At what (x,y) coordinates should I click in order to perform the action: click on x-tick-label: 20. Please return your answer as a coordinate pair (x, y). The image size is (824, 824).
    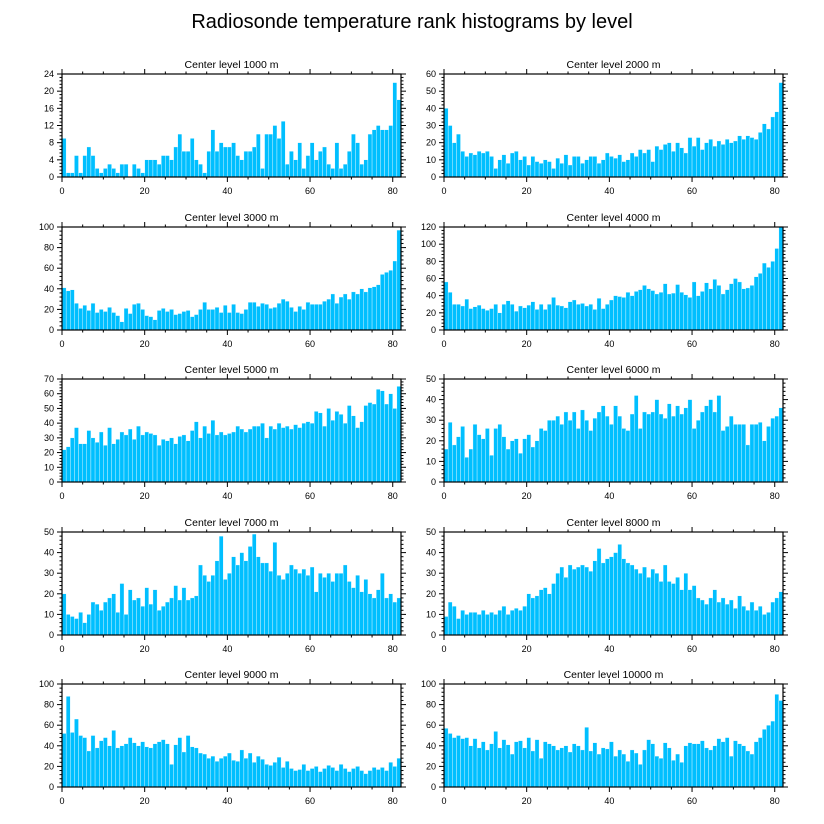
    Looking at the image, I should click on (145, 801).